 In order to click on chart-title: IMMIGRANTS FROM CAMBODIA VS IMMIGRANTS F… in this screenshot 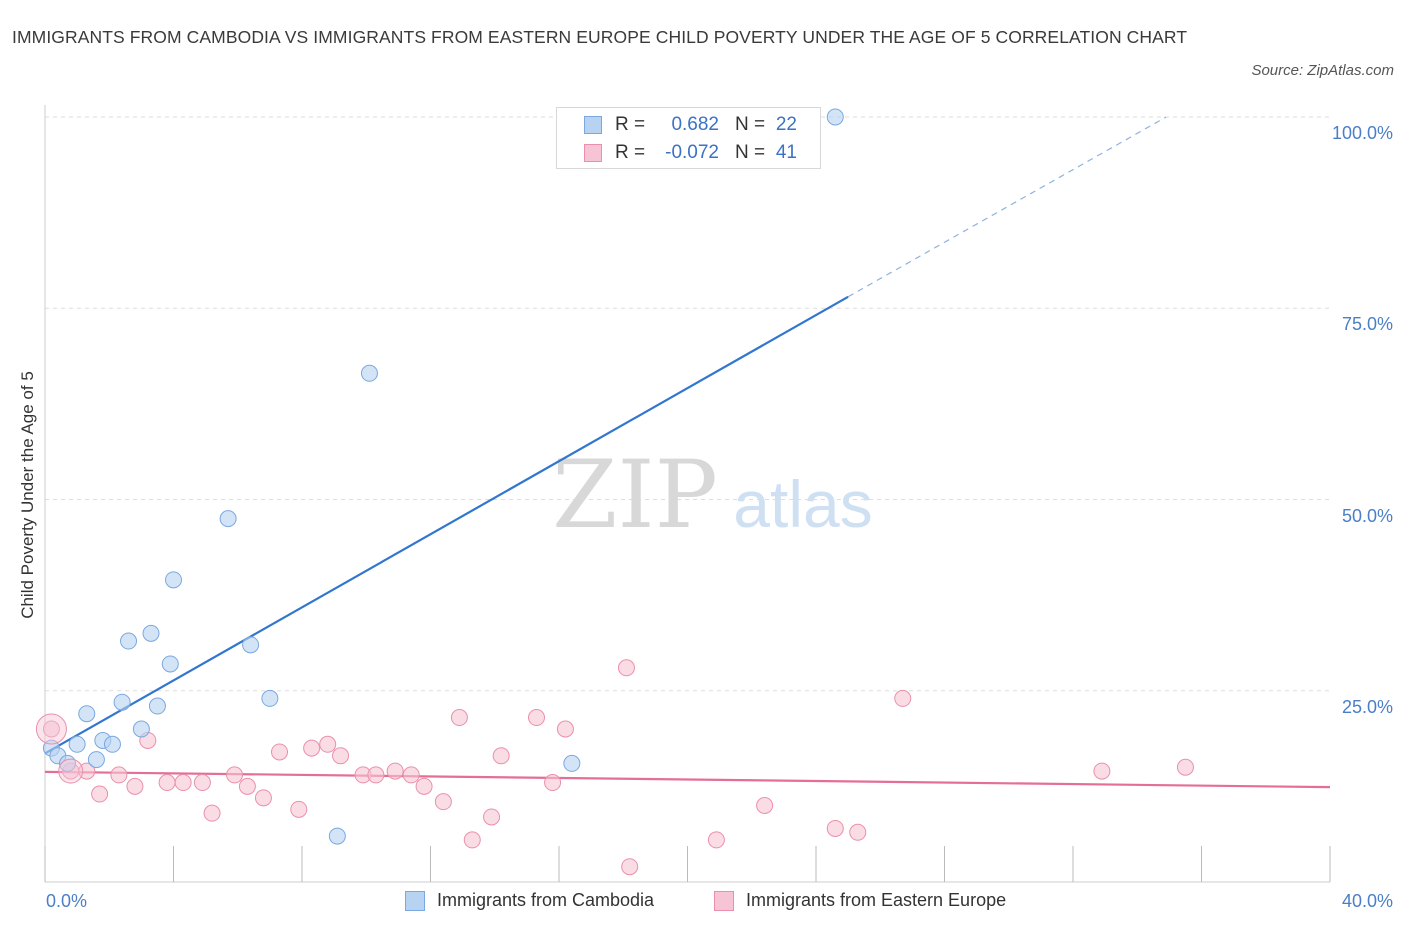, I will do `click(600, 37)`.